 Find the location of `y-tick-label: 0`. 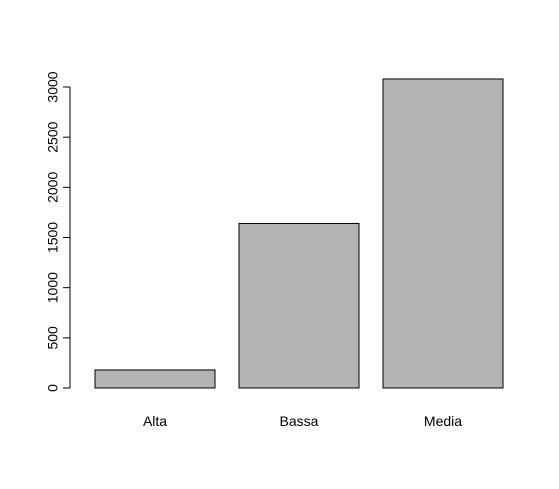

y-tick-label: 0 is located at coordinates (53, 388).